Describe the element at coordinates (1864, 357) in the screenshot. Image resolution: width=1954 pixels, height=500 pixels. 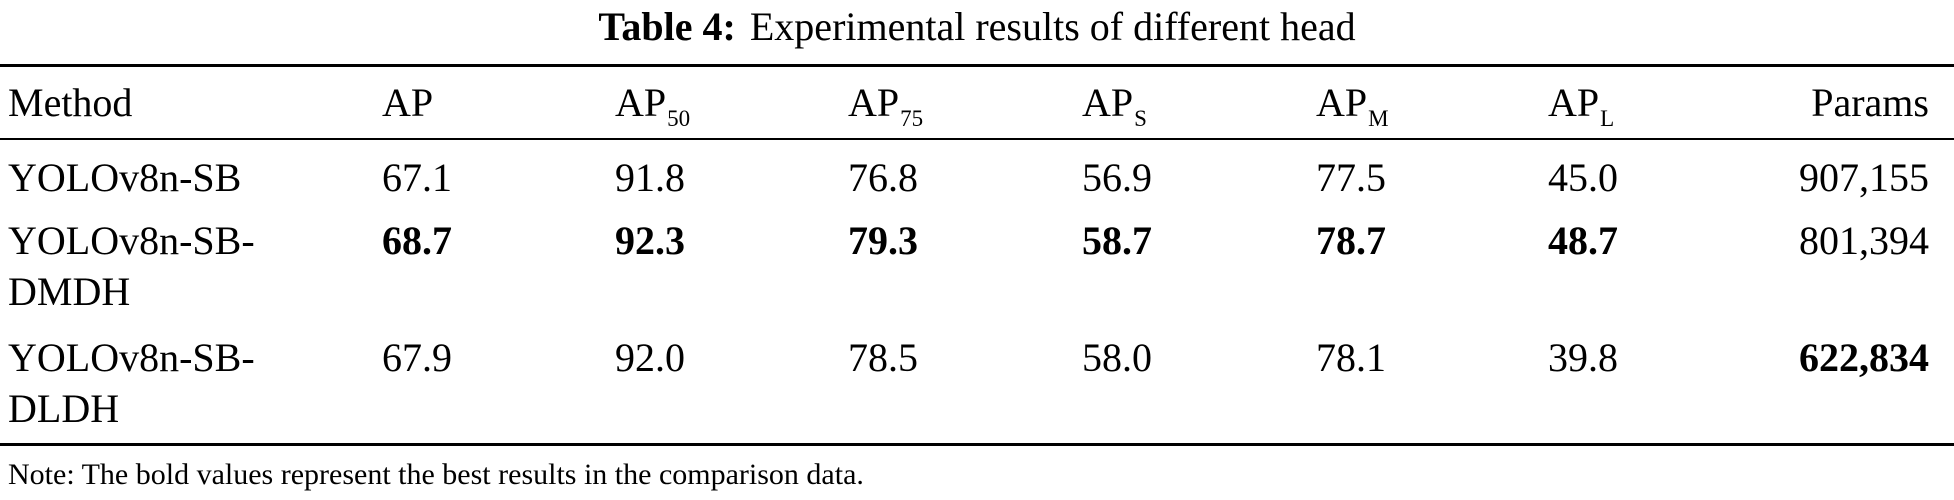
I see `row3-params: 622,834` at that location.